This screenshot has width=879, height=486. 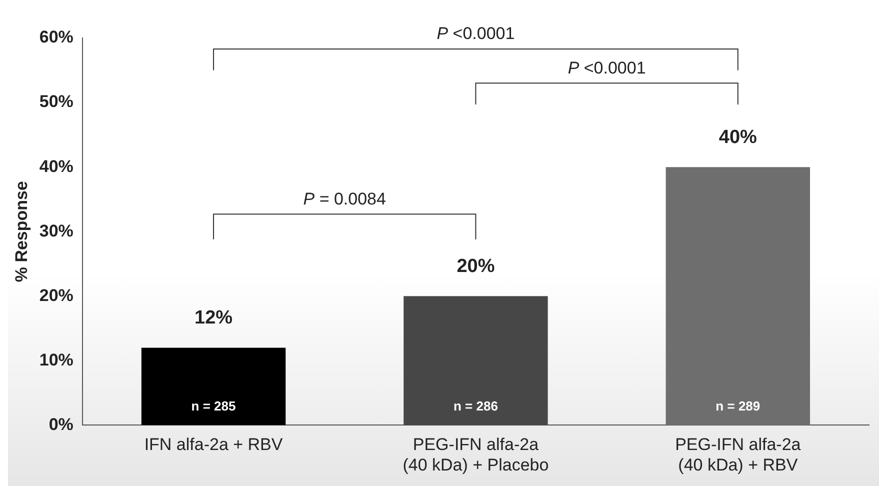 I want to click on y-tick-label: 10%, so click(x=56, y=360).